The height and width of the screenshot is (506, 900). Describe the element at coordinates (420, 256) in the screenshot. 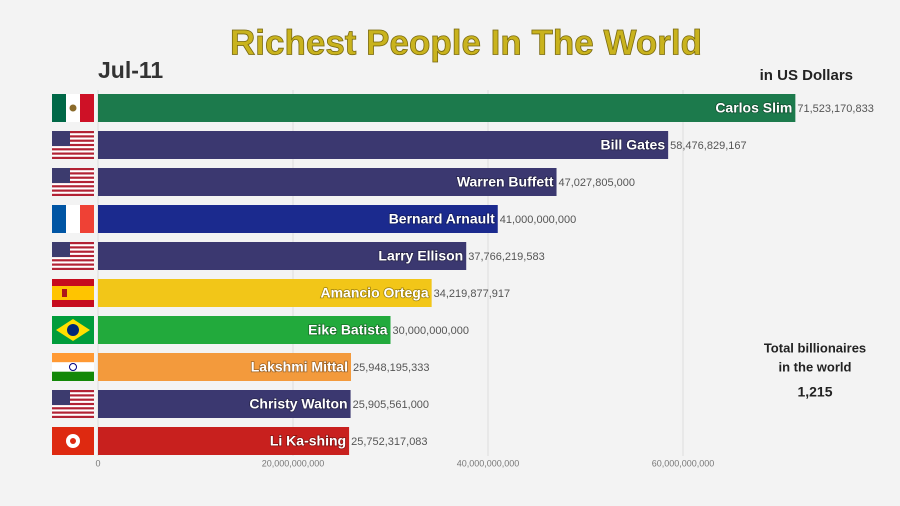

I see `bar-name: Larry Ellison` at that location.